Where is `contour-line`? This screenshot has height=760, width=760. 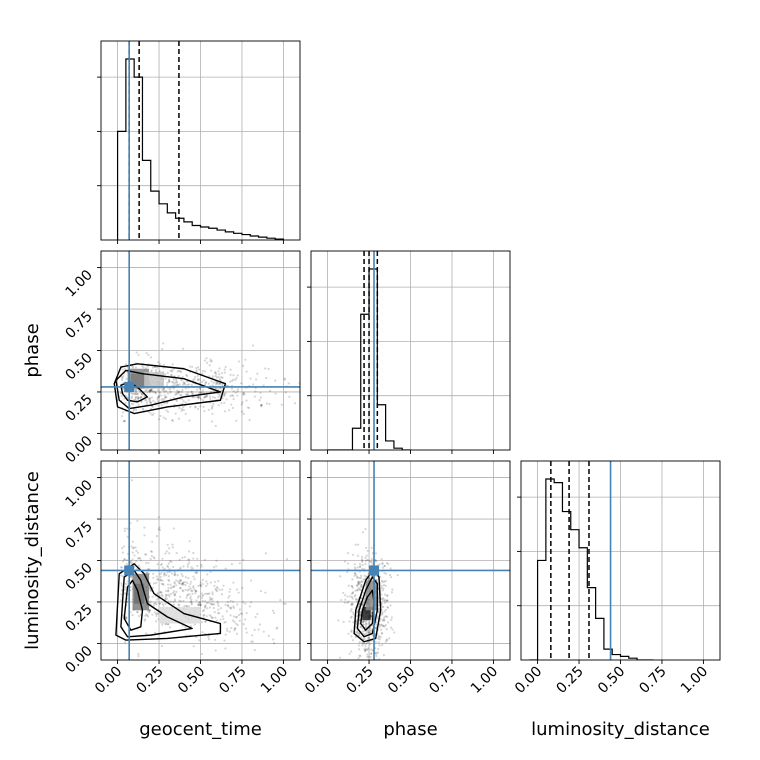
contour-line is located at coordinates (367, 605).